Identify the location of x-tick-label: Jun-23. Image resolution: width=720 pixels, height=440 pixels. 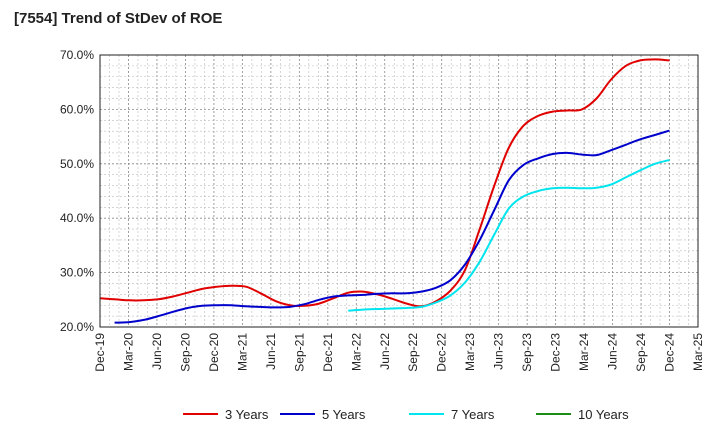
(499, 351).